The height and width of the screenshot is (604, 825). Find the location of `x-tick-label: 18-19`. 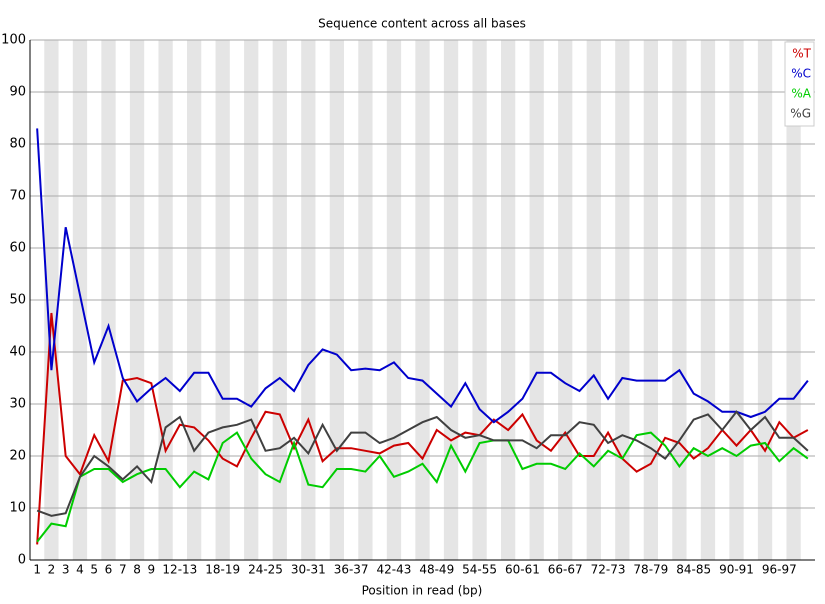

x-tick-label: 18-19 is located at coordinates (222, 570).